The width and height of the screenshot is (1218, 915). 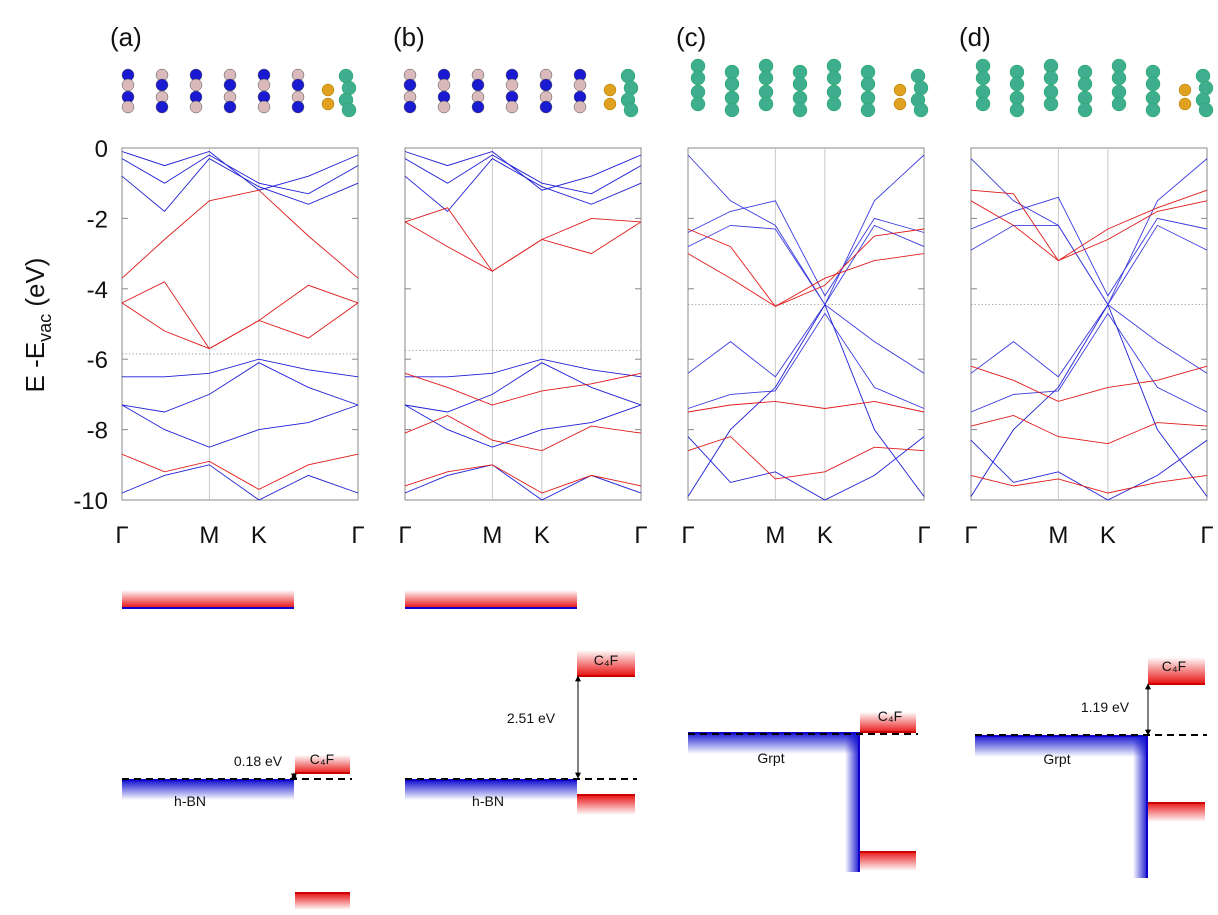 What do you see at coordinates (97, 431) in the screenshot?
I see `y-tick-label: -8` at bounding box center [97, 431].